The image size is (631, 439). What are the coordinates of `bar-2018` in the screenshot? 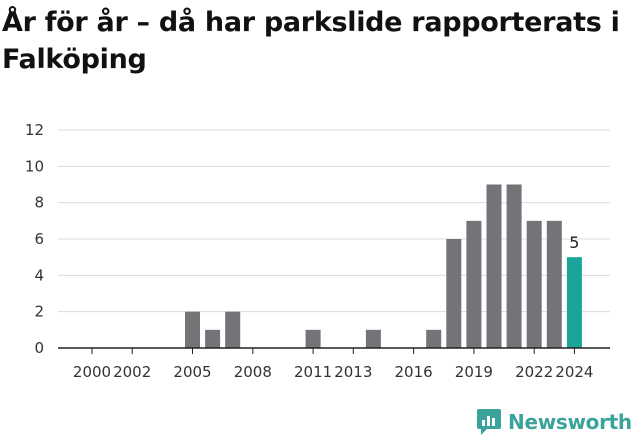 It's located at (454, 293).